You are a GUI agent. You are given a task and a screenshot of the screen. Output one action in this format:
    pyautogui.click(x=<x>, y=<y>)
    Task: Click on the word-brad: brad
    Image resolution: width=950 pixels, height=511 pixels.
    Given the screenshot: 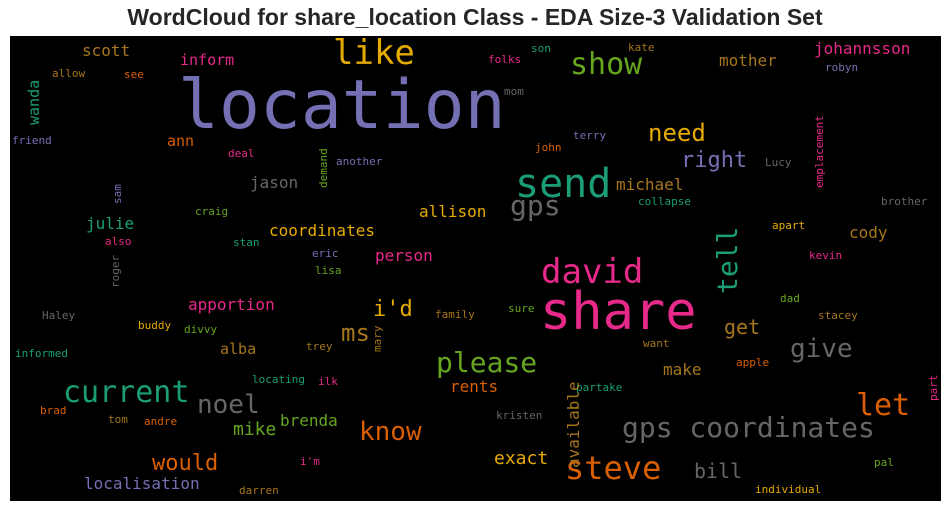 What is the action you would take?
    pyautogui.click(x=53, y=410)
    